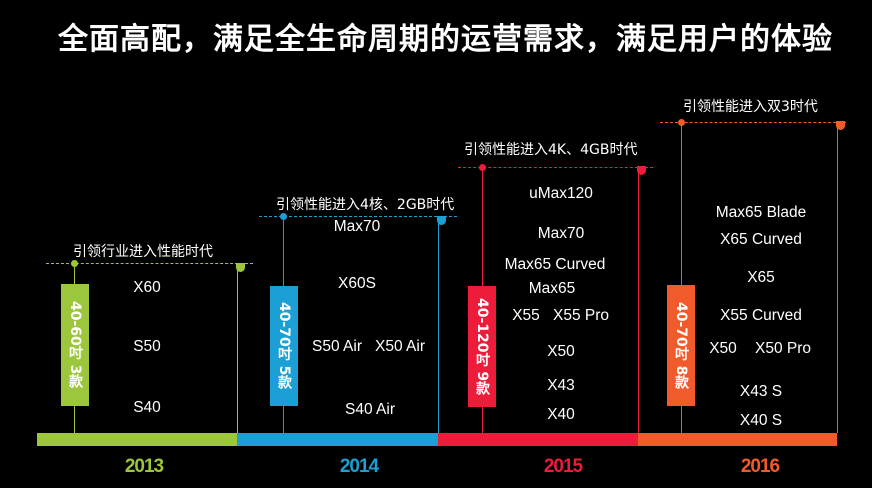 The image size is (872, 488). I want to click on page-title: 全面高配，满足全生命周期的运营需求，满足用户的体验, so click(445, 39).